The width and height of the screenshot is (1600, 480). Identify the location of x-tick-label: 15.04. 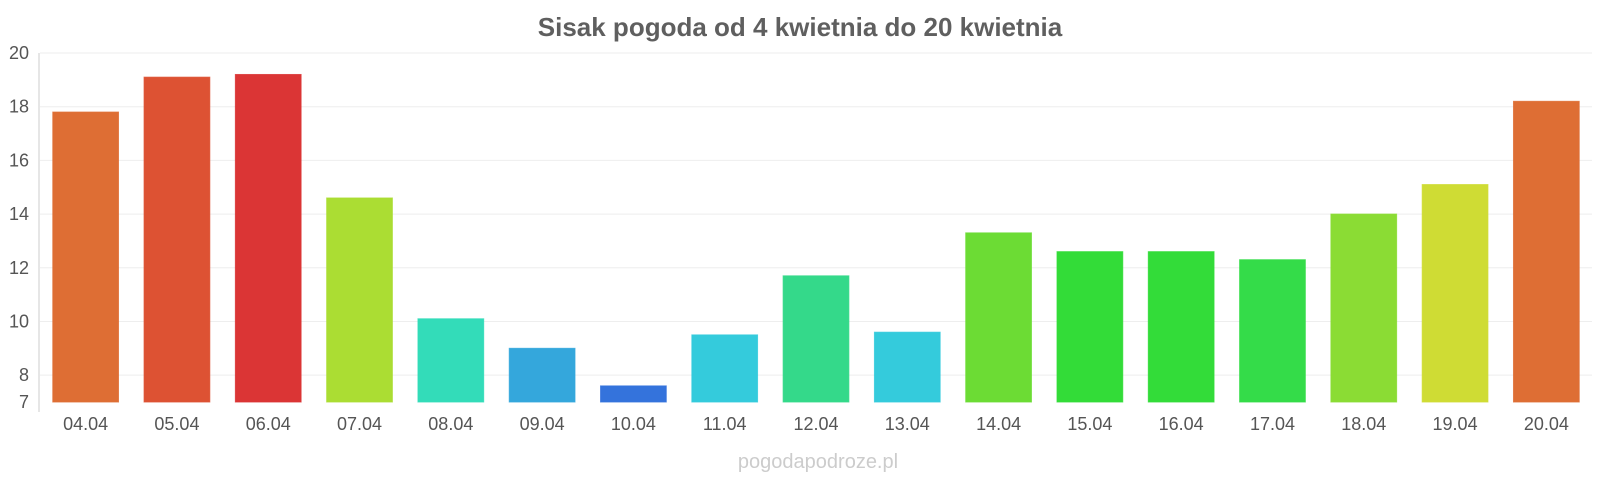
(1089, 424).